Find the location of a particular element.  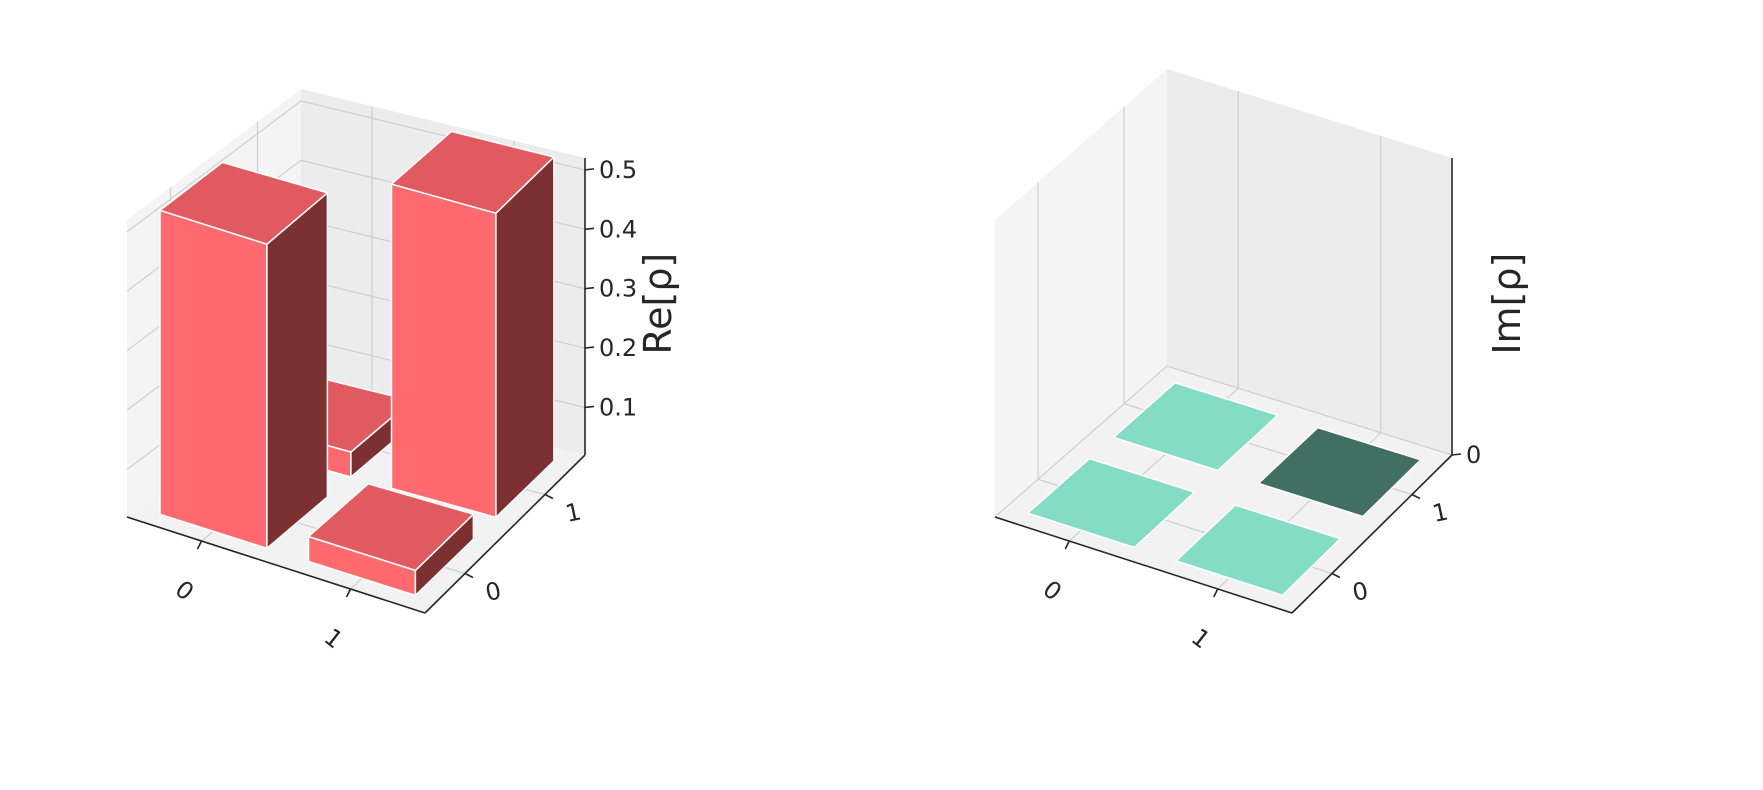

z-axis-label: Im[ρ] is located at coordinates (1507, 304).